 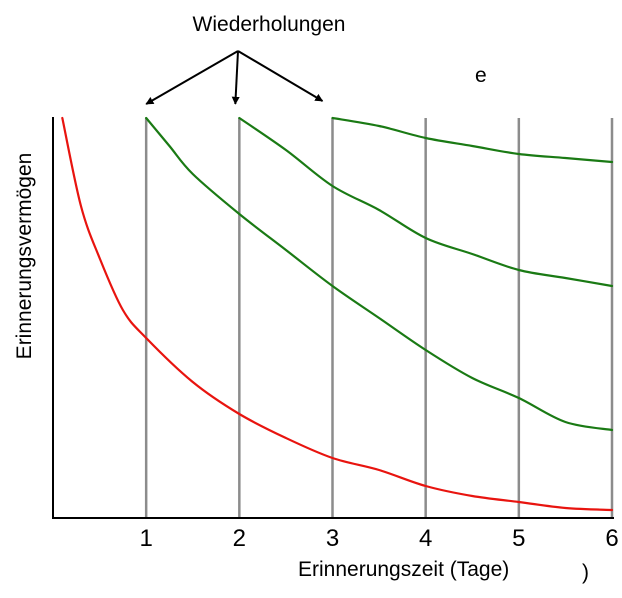 I want to click on x-tick-label-5: 5, so click(x=518, y=538).